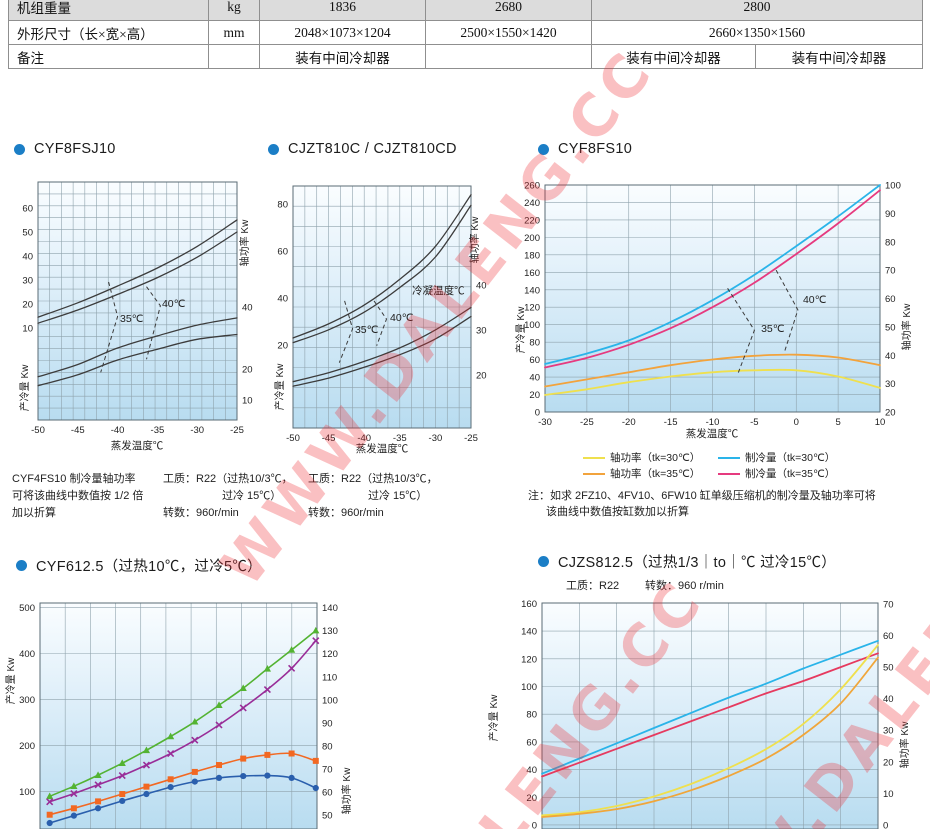 This screenshot has width=930, height=829. I want to click on tick-label: 70, so click(327, 770).